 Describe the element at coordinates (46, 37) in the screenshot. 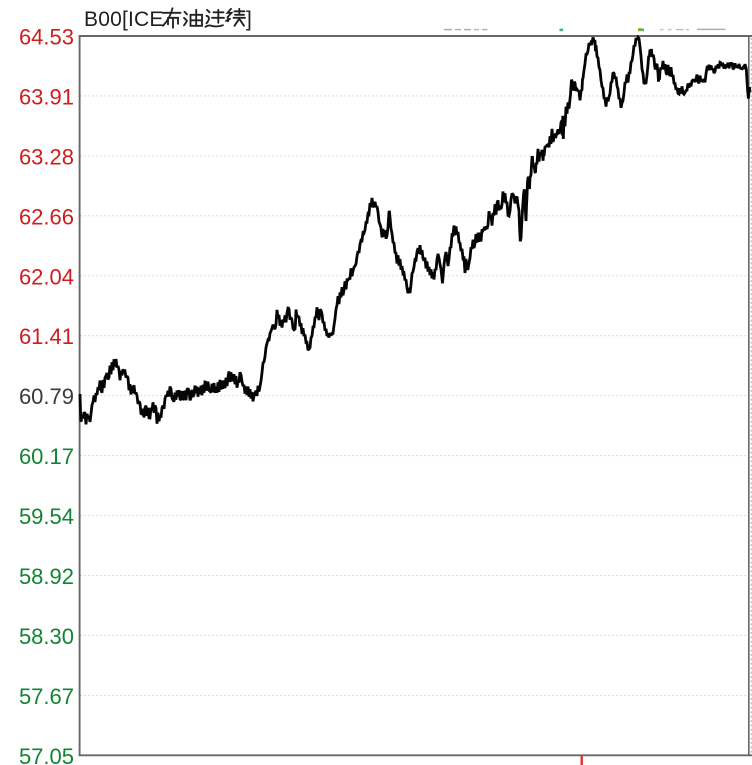

I see `svg-text: 64.53` at that location.